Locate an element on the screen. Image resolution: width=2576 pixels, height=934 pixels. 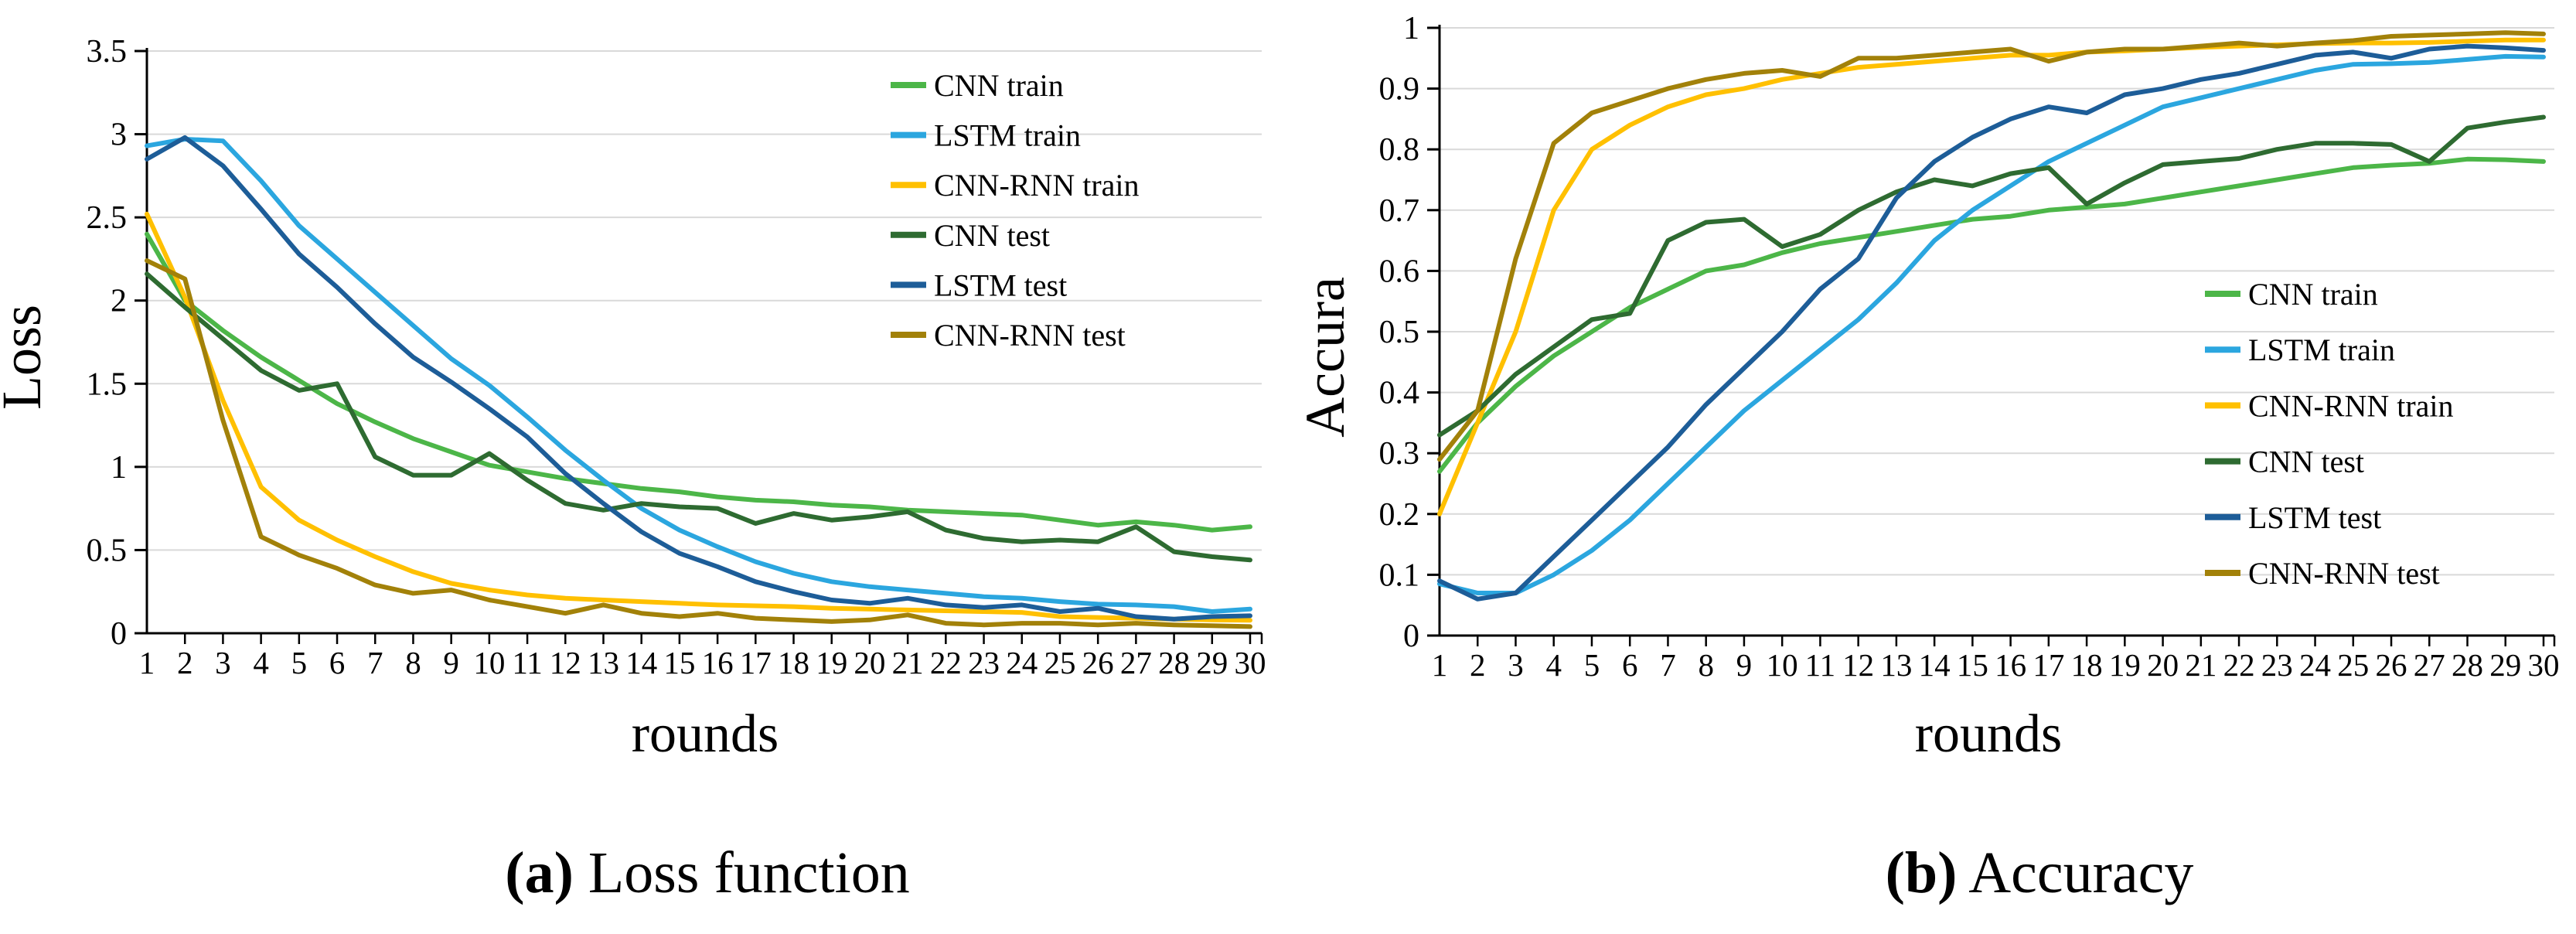
legend-label-lstm-train: LSTM train is located at coordinates (1008, 135).